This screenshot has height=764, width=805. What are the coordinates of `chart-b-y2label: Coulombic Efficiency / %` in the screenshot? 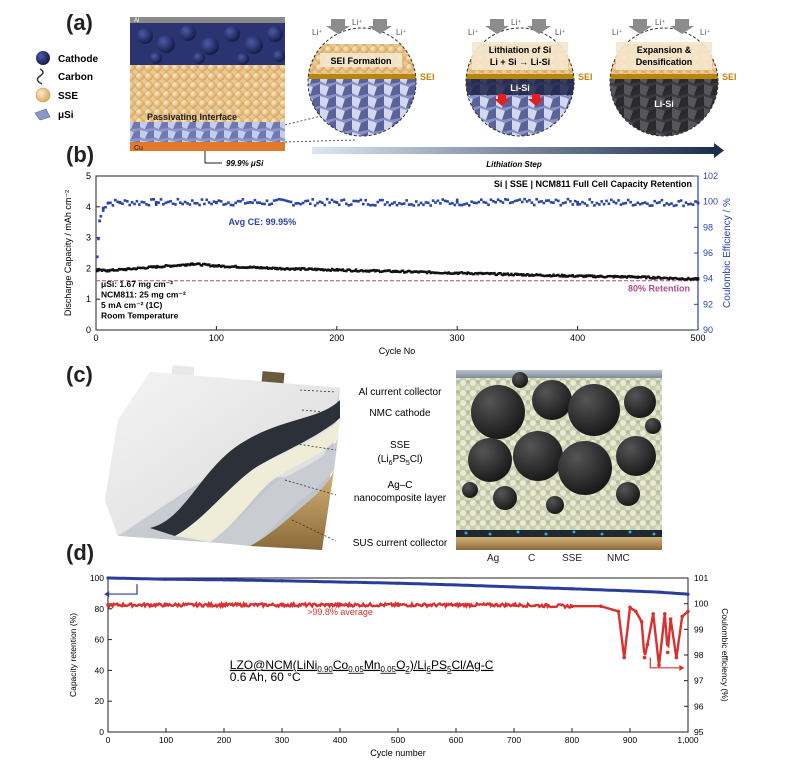 It's located at (727, 253).